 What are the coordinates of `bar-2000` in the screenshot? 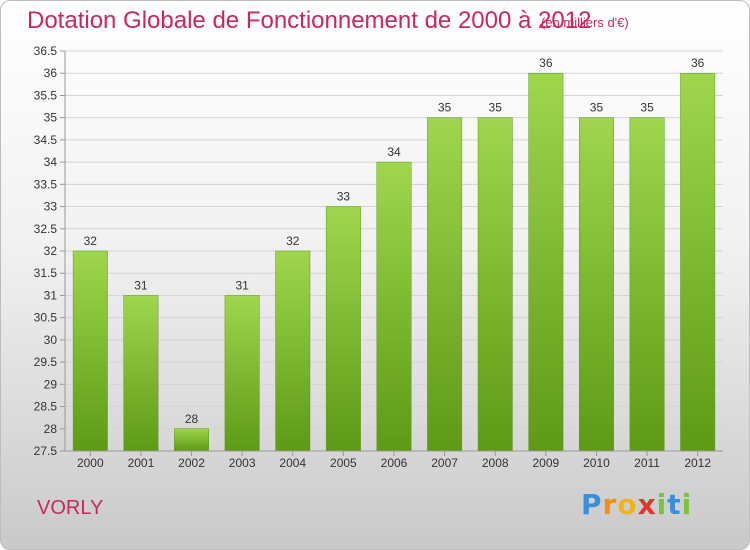 It's located at (90, 351).